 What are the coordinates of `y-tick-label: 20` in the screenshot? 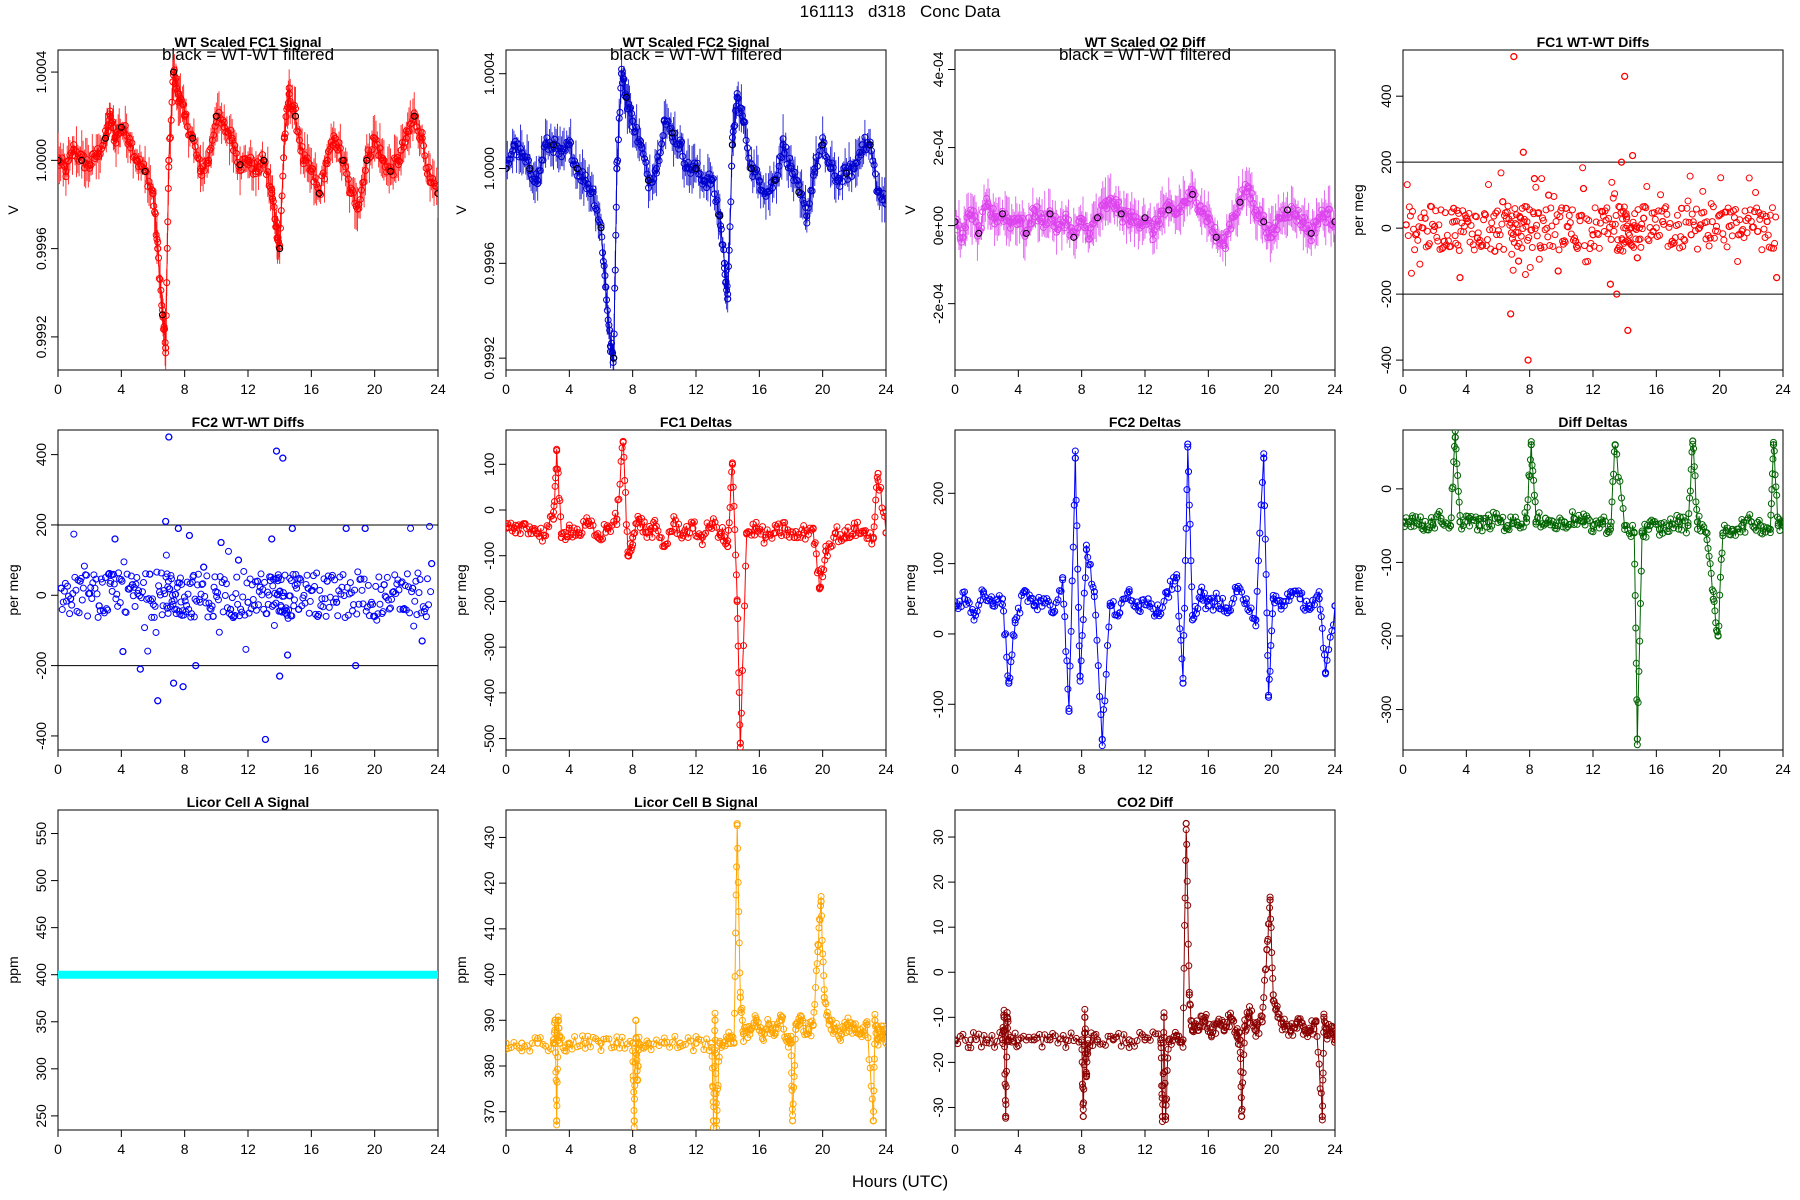 It's located at (938, 882).